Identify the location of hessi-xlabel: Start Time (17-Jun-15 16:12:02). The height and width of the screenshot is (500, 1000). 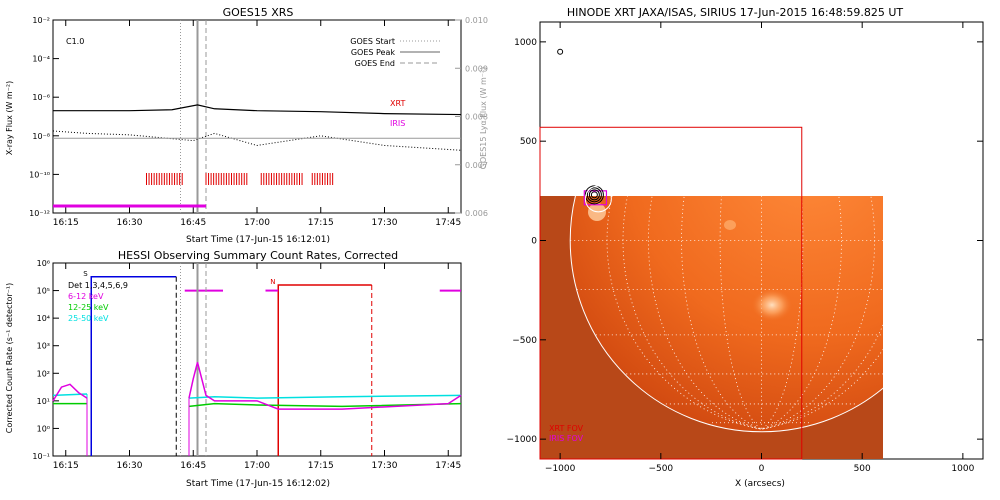
(258, 484).